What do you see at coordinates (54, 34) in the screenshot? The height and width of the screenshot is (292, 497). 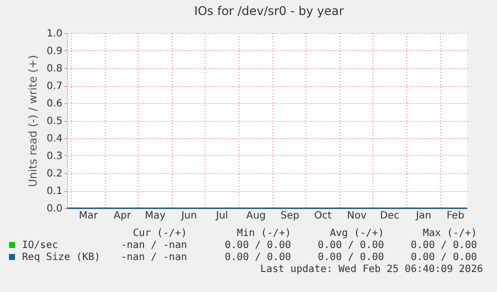 I see `y-tick-label: 1.0` at bounding box center [54, 34].